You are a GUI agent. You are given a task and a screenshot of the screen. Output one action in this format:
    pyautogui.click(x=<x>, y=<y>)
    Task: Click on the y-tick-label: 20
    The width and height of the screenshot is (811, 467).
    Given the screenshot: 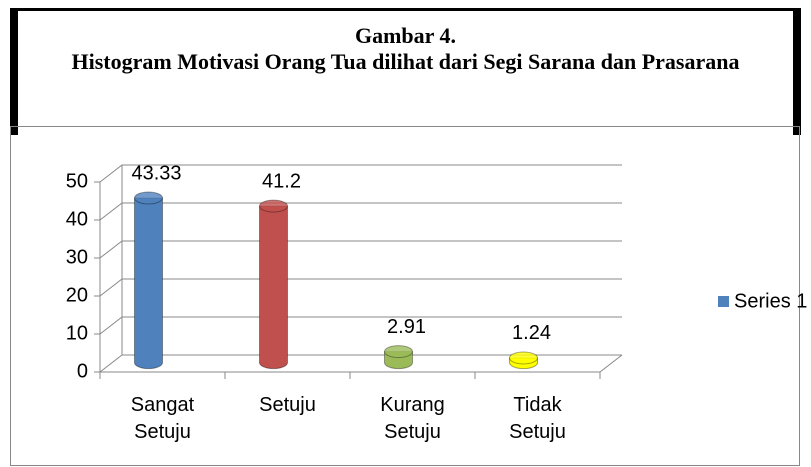 What is the action you would take?
    pyautogui.click(x=77, y=295)
    